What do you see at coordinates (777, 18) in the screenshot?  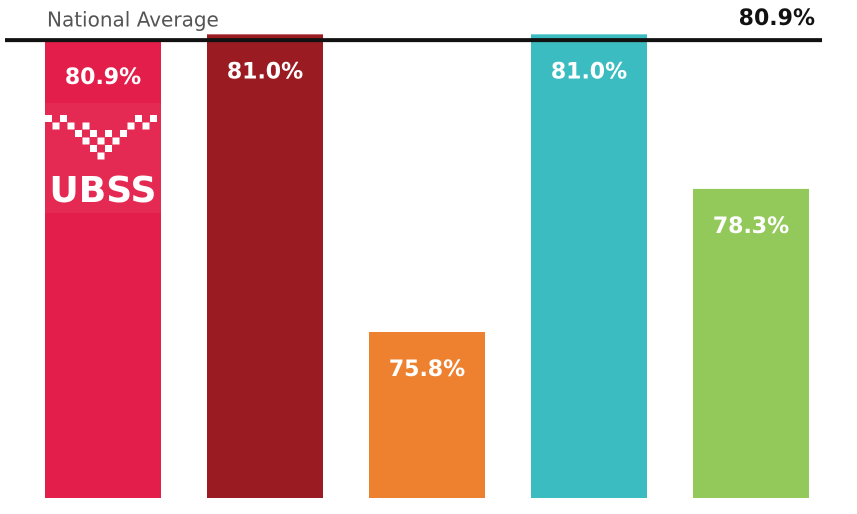 I see `reference-value: 80.9%` at bounding box center [777, 18].